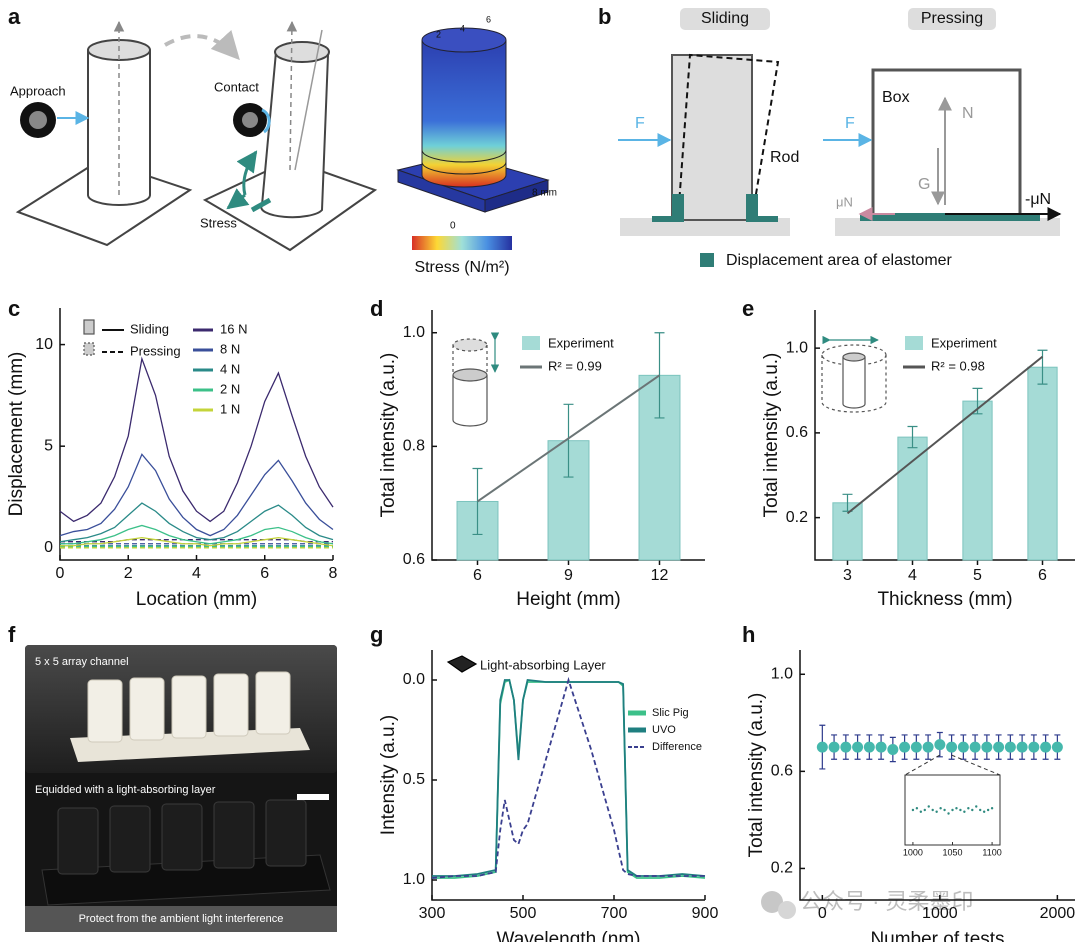 The width and height of the screenshot is (1080, 942). Describe the element at coordinates (913, 852) in the screenshot. I see `inset-tick-label: 1000` at that location.